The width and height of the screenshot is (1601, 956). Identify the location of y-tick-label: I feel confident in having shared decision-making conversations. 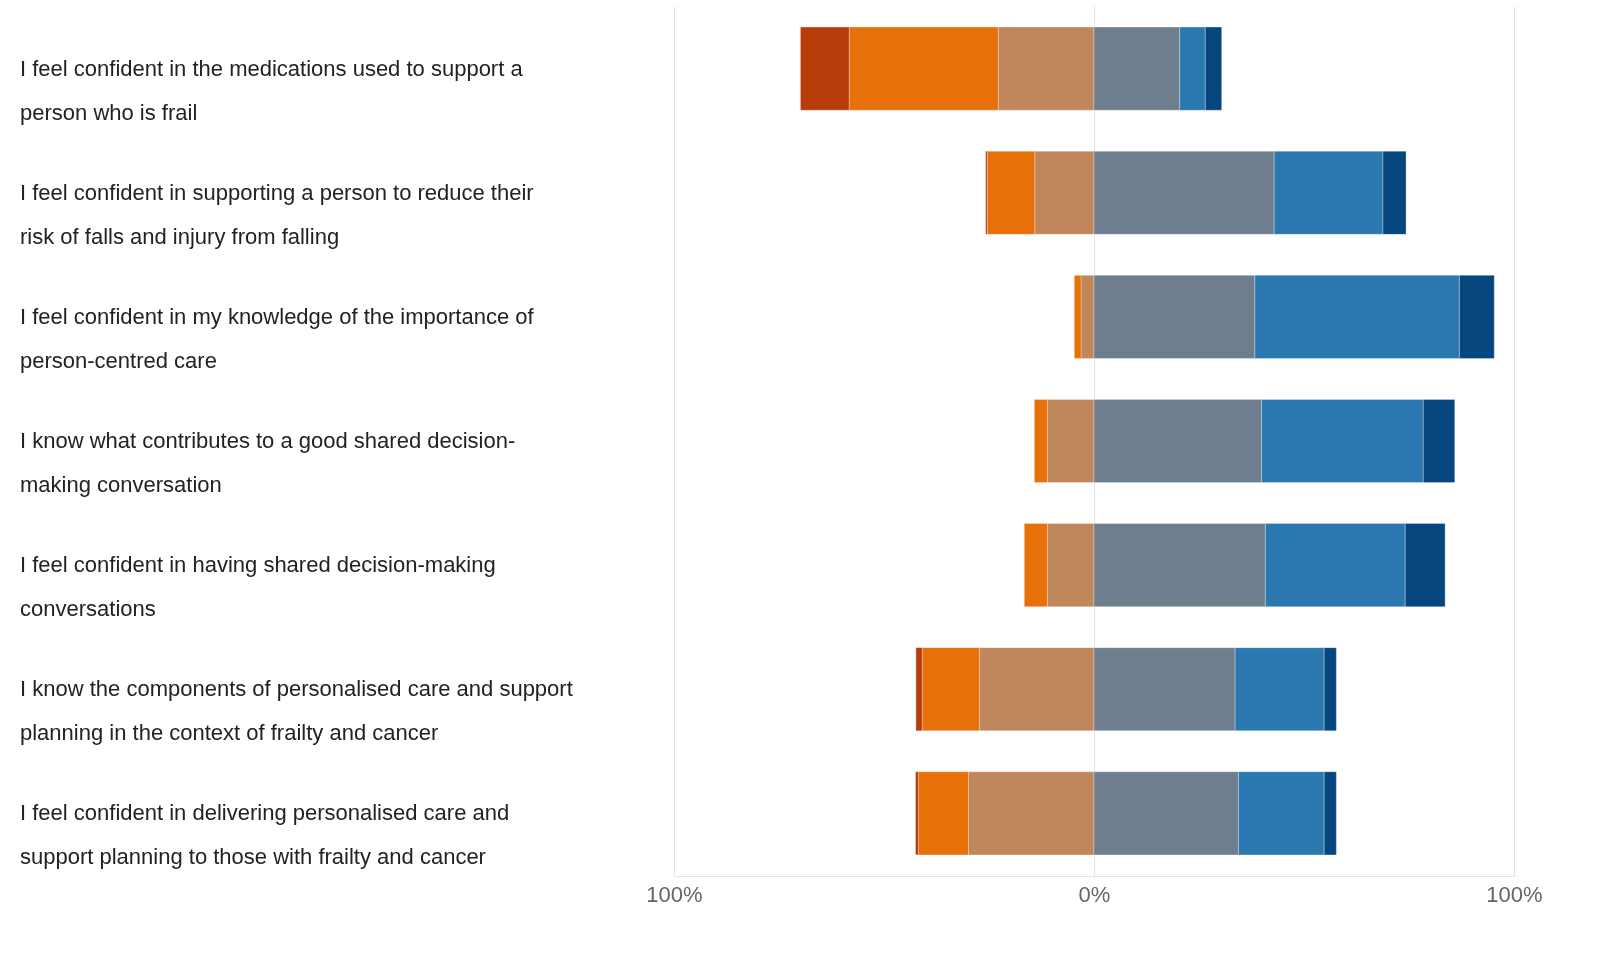
(258, 587).